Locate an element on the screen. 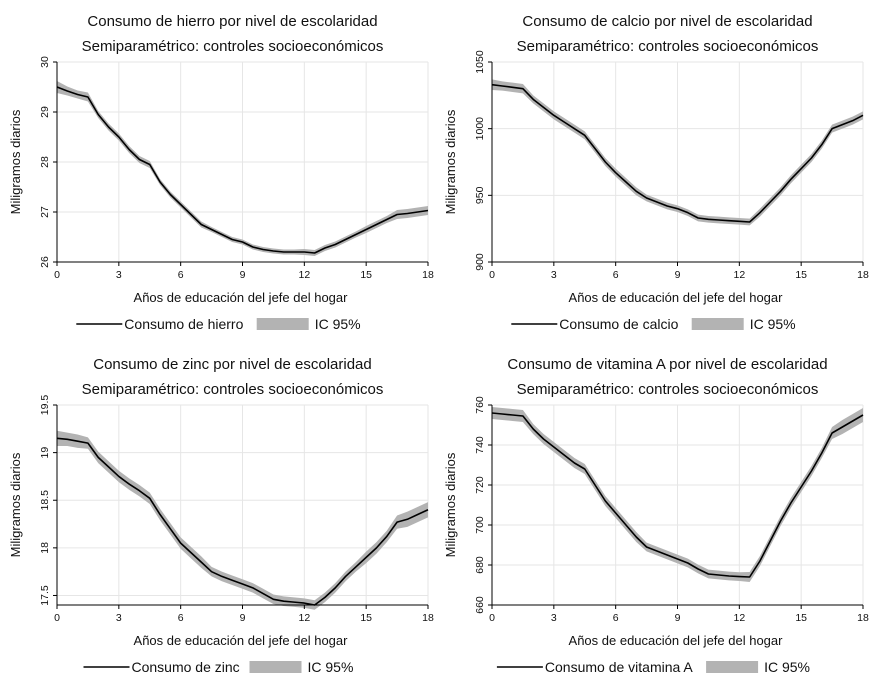 The width and height of the screenshot is (869, 685). y-tick-label: 28 is located at coordinates (45, 162).